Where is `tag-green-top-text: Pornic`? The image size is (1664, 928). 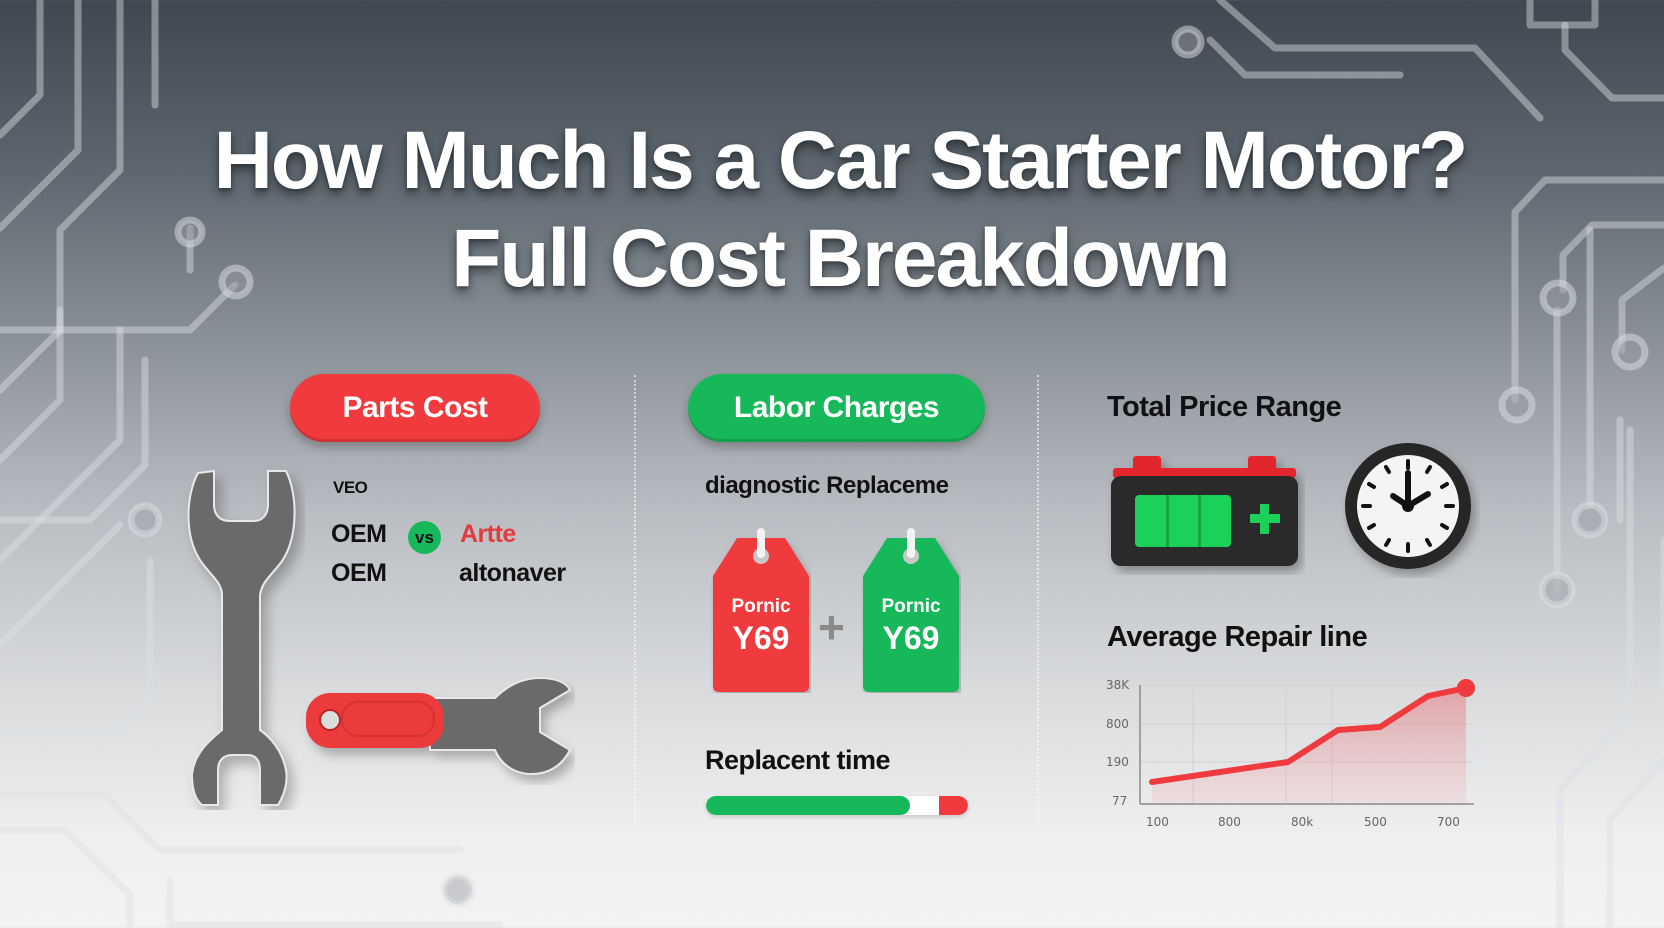
tag-green-top-text: Pornic is located at coordinates (911, 606).